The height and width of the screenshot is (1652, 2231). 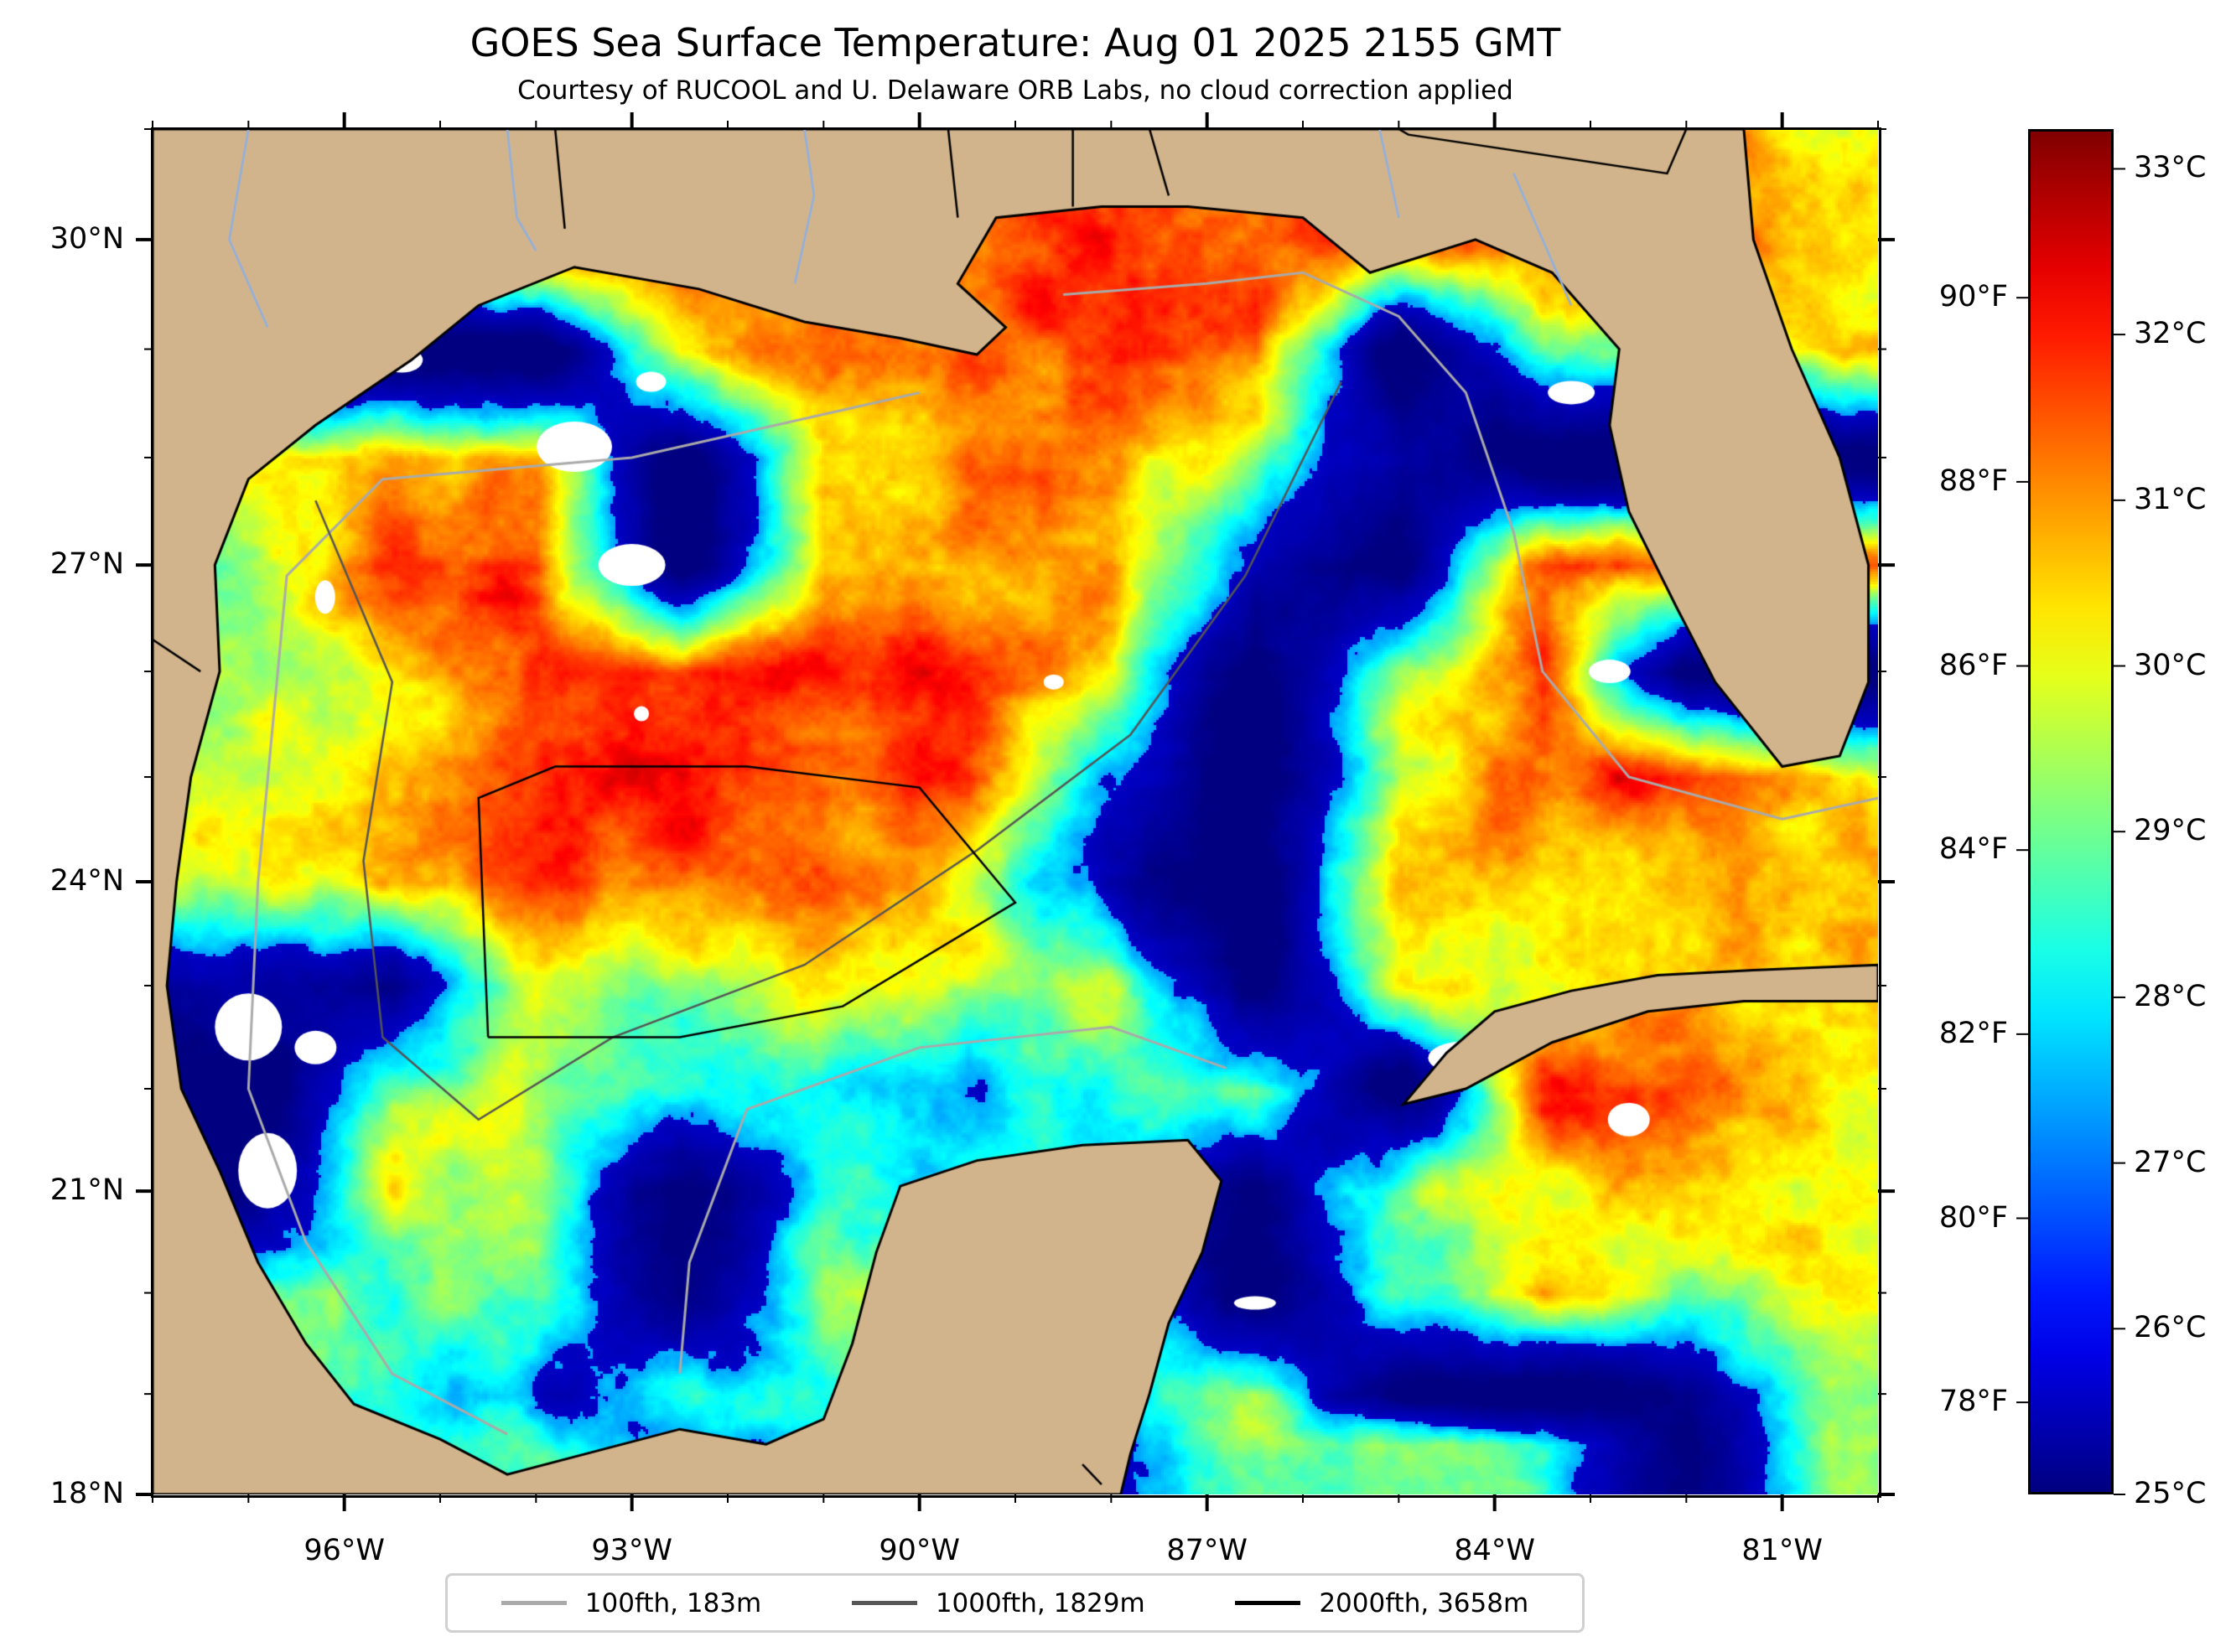 What do you see at coordinates (1782, 1550) in the screenshot?
I see `x-tick-label: 81°W` at bounding box center [1782, 1550].